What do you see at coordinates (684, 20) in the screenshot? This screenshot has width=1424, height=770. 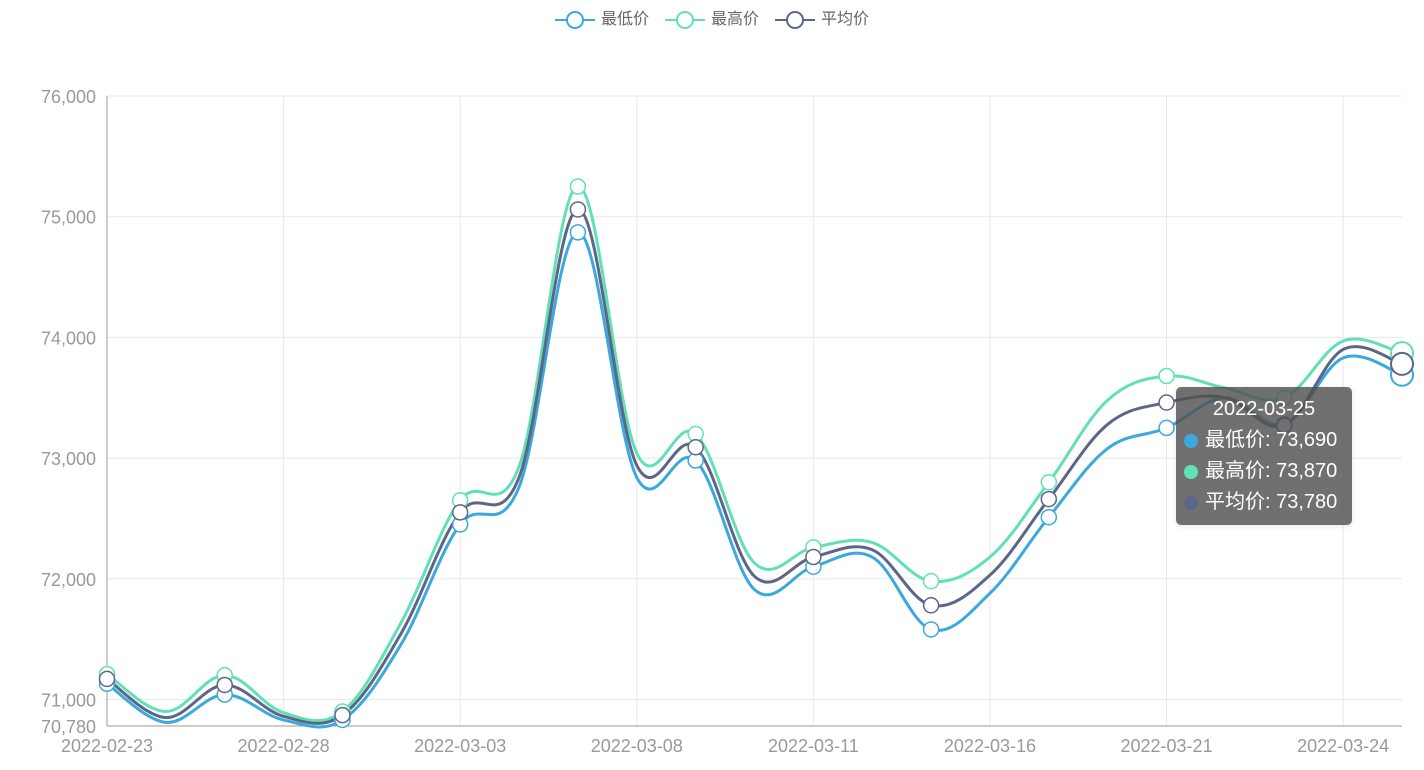 I see `legend-max-marker-icon` at bounding box center [684, 20].